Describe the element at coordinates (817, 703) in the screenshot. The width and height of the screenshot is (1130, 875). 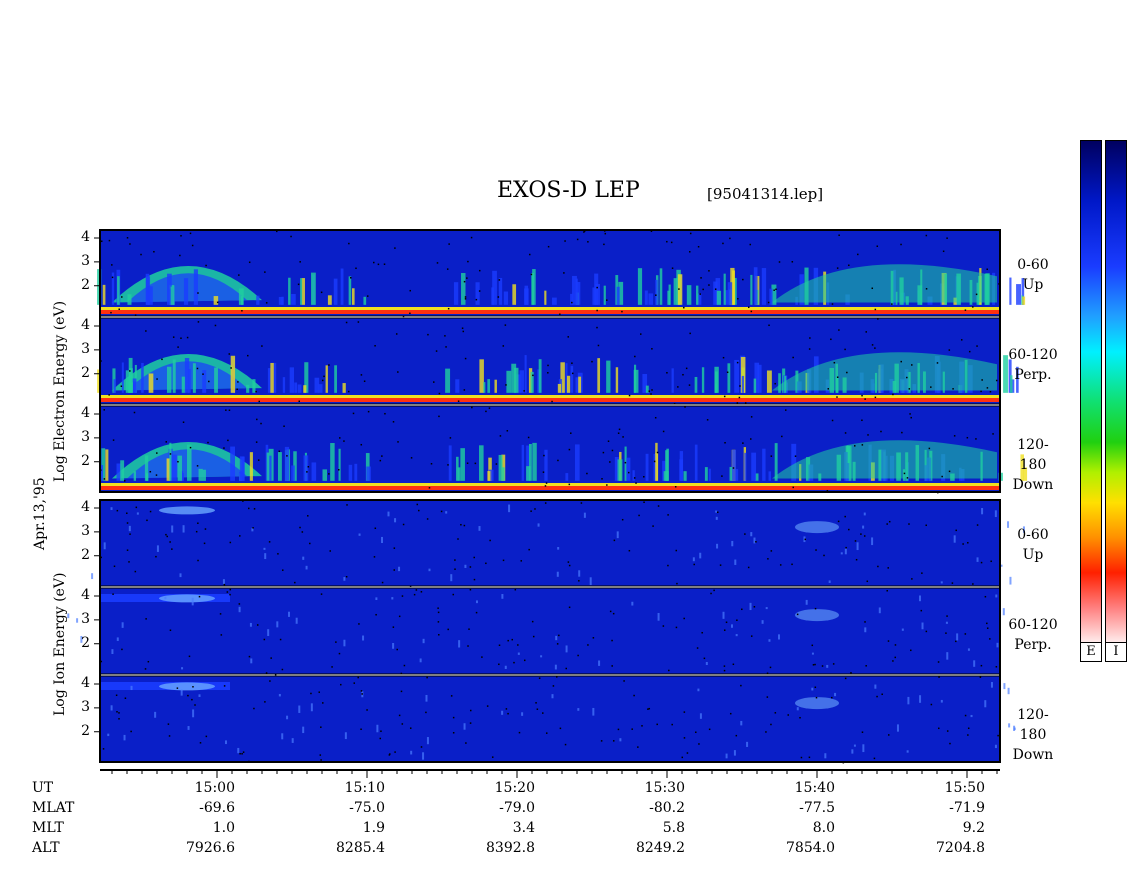
I see `ion-blob` at that location.